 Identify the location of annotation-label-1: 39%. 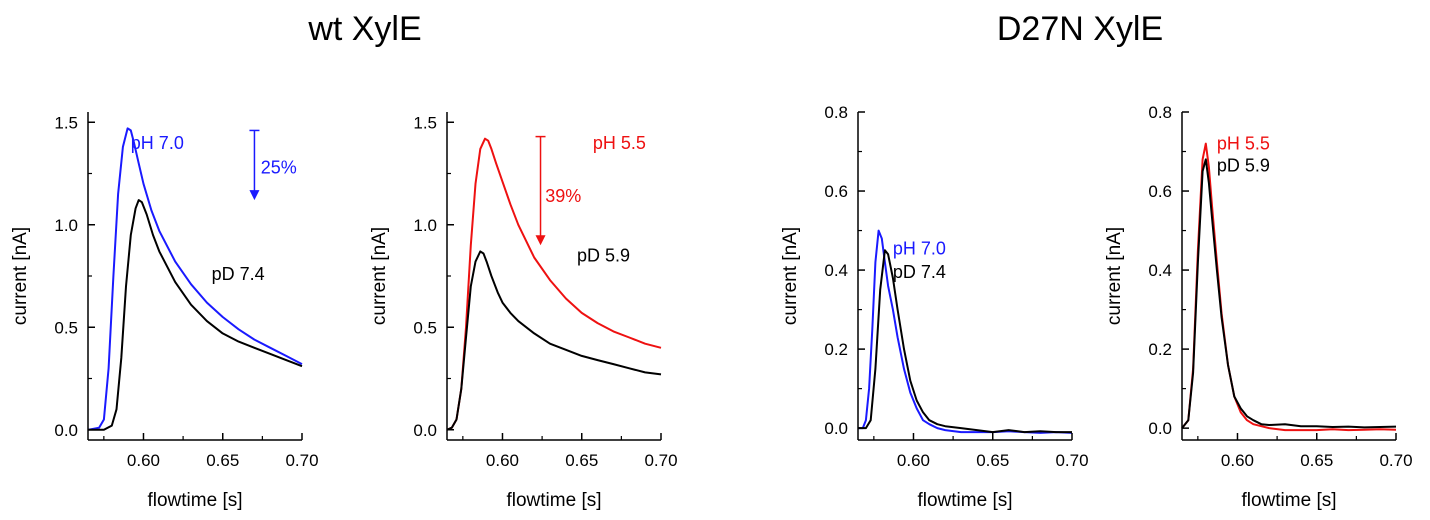
(563, 196).